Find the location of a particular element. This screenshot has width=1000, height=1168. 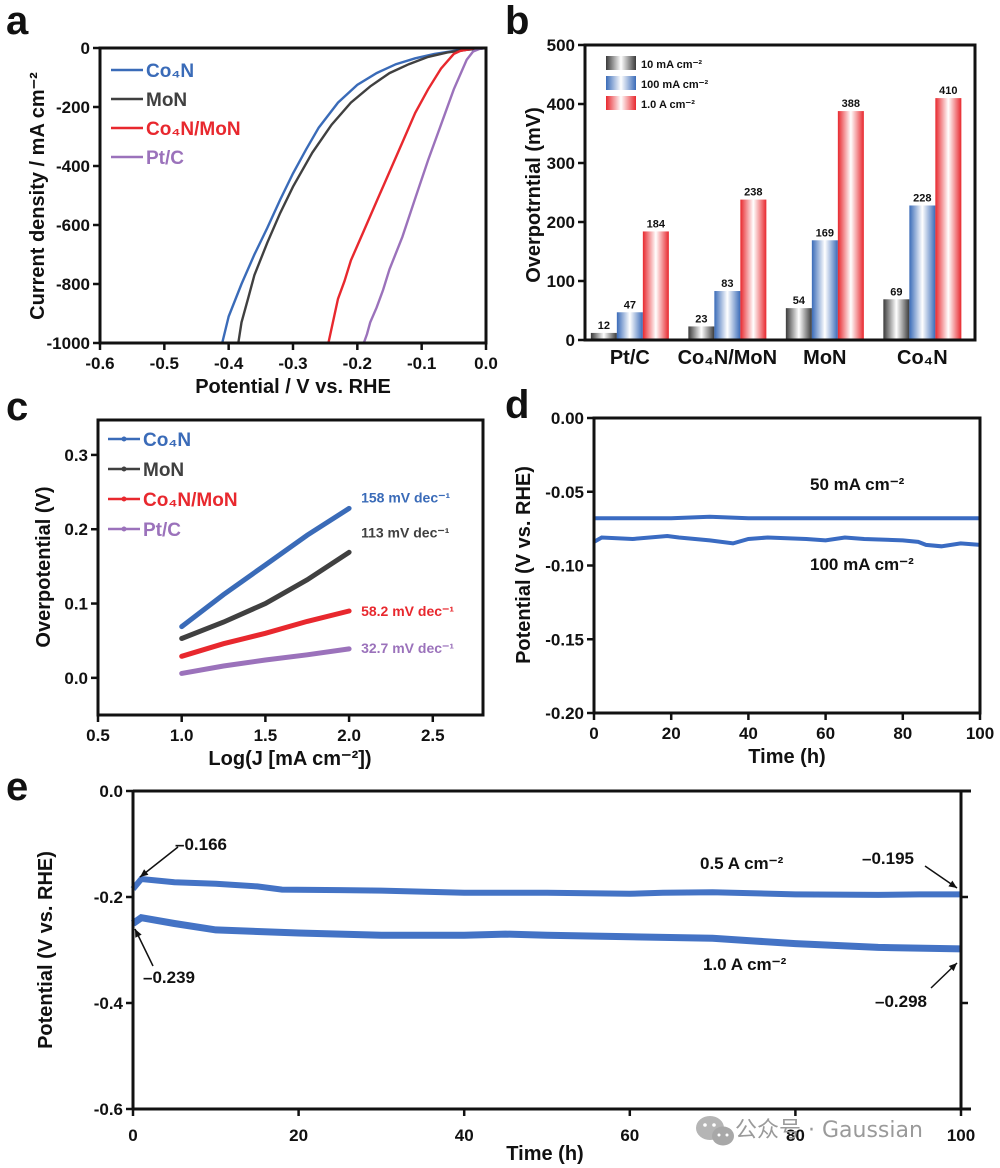

panel-letter-b: b is located at coordinates (517, 21).